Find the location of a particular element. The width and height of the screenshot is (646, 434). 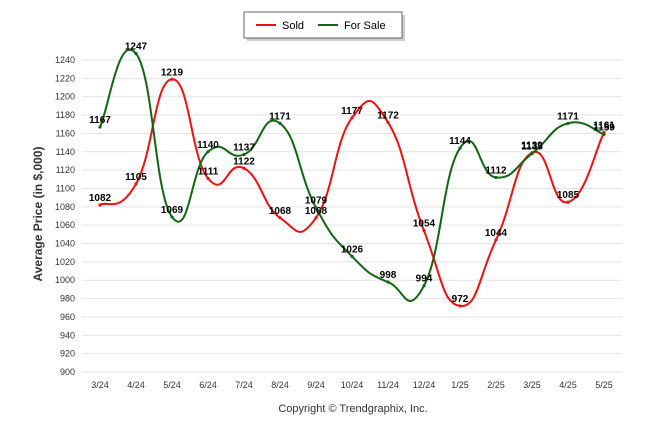

data-label-for-sale: 994 is located at coordinates (424, 279).